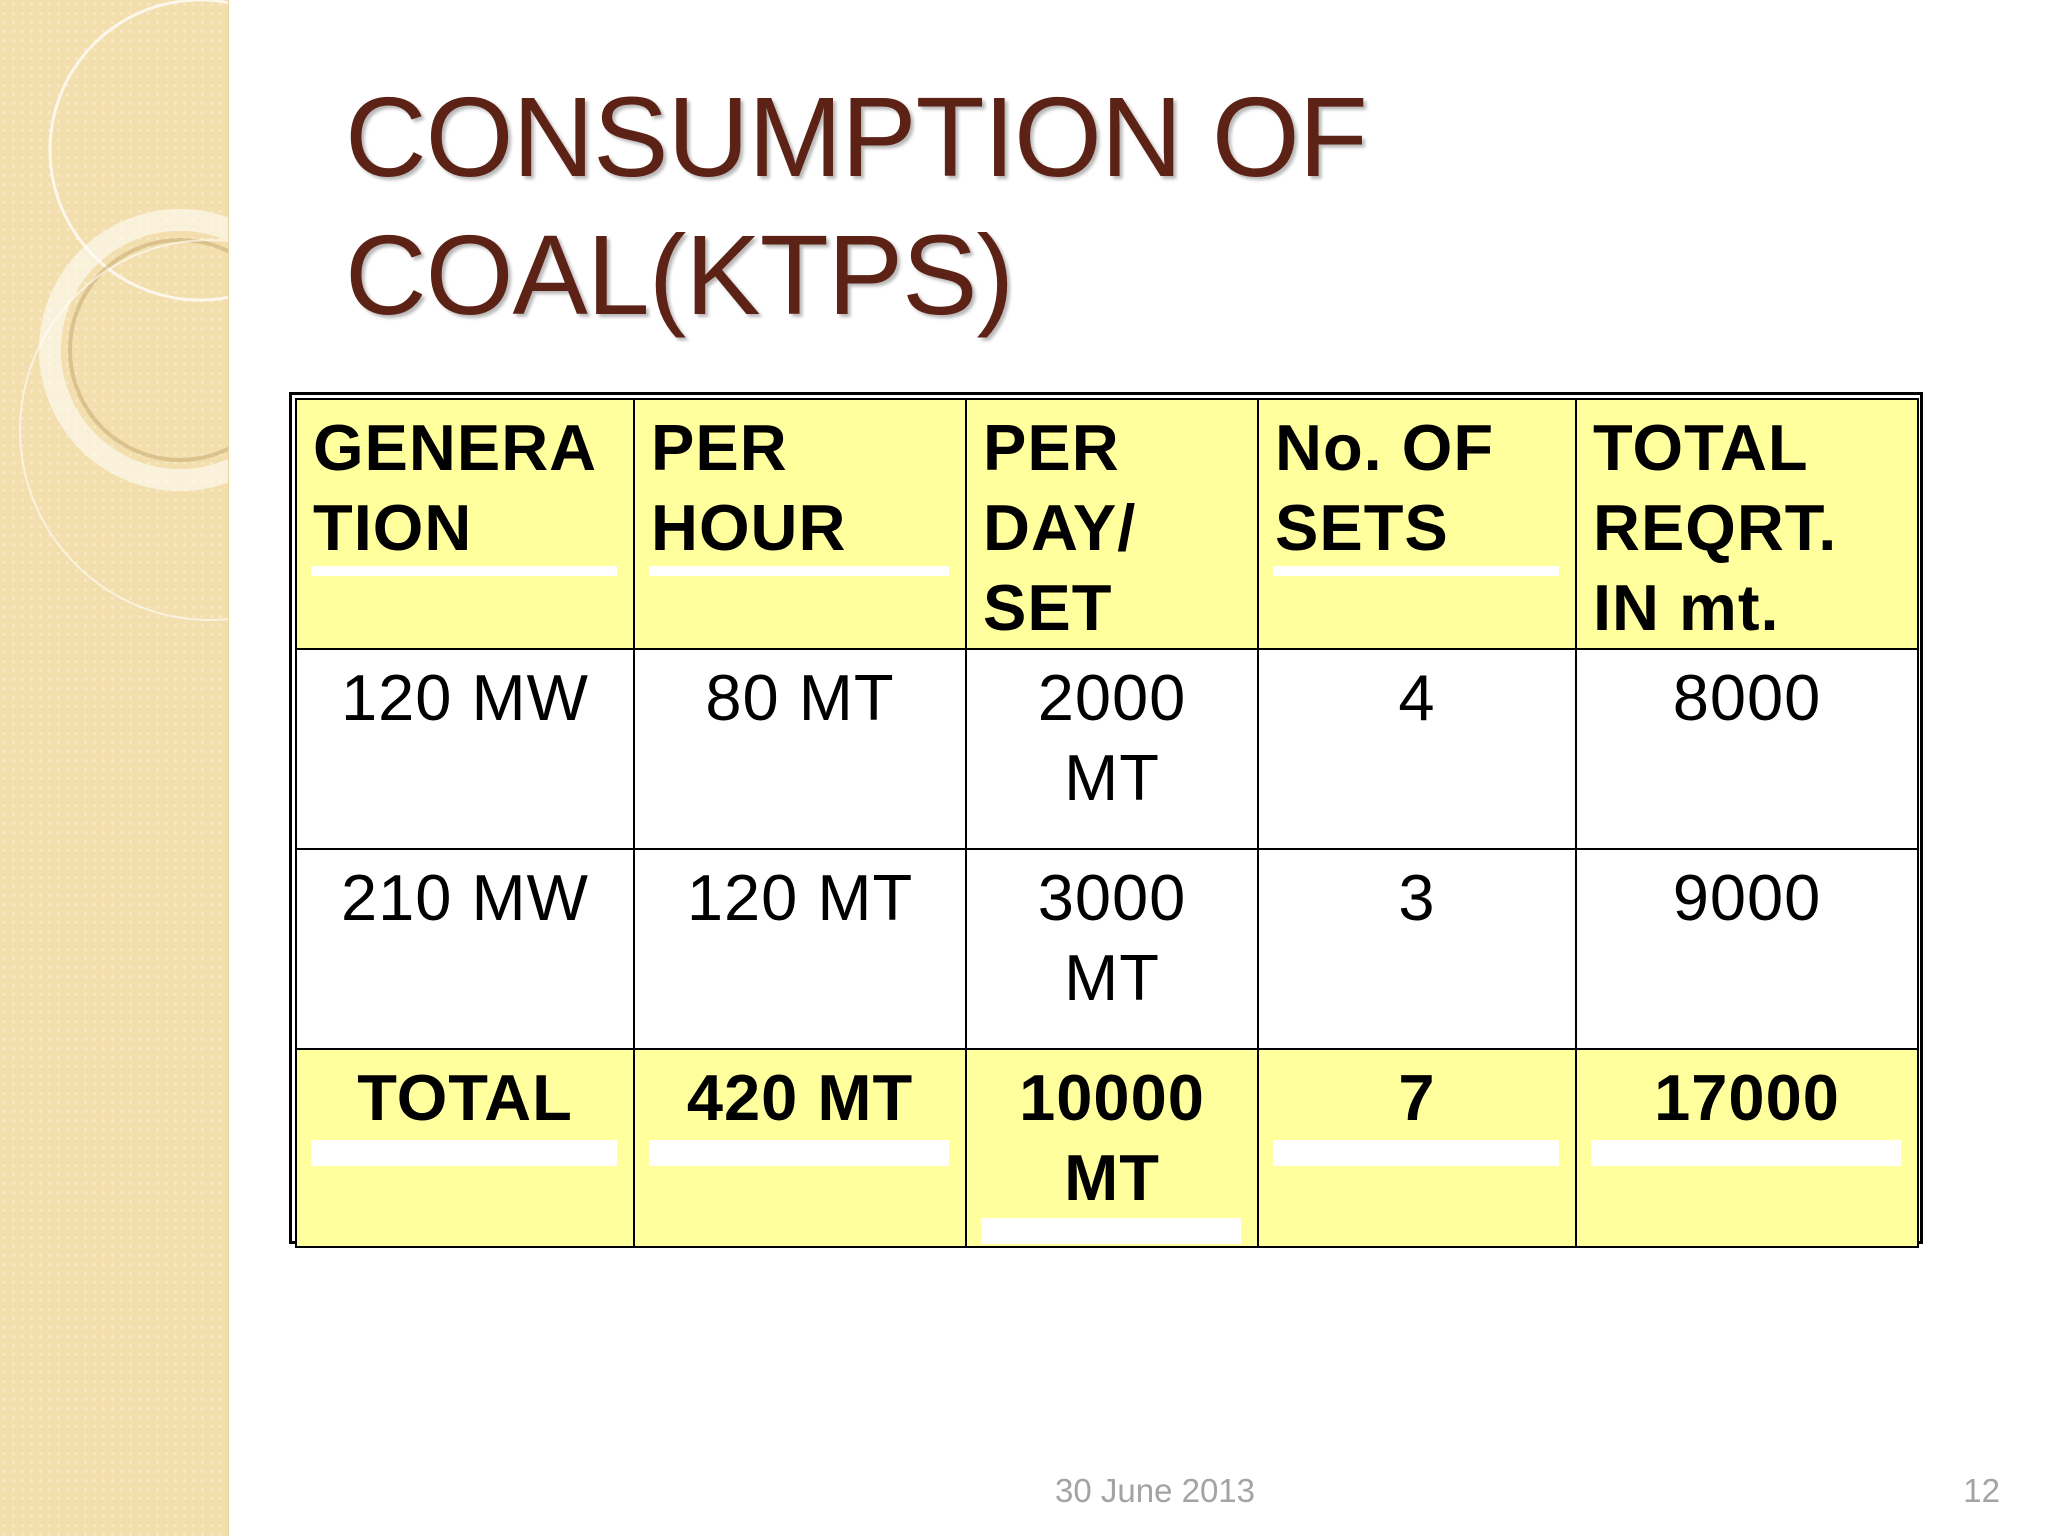 This screenshot has height=1536, width=2048. I want to click on table-cell: 8000, so click(1747, 749).